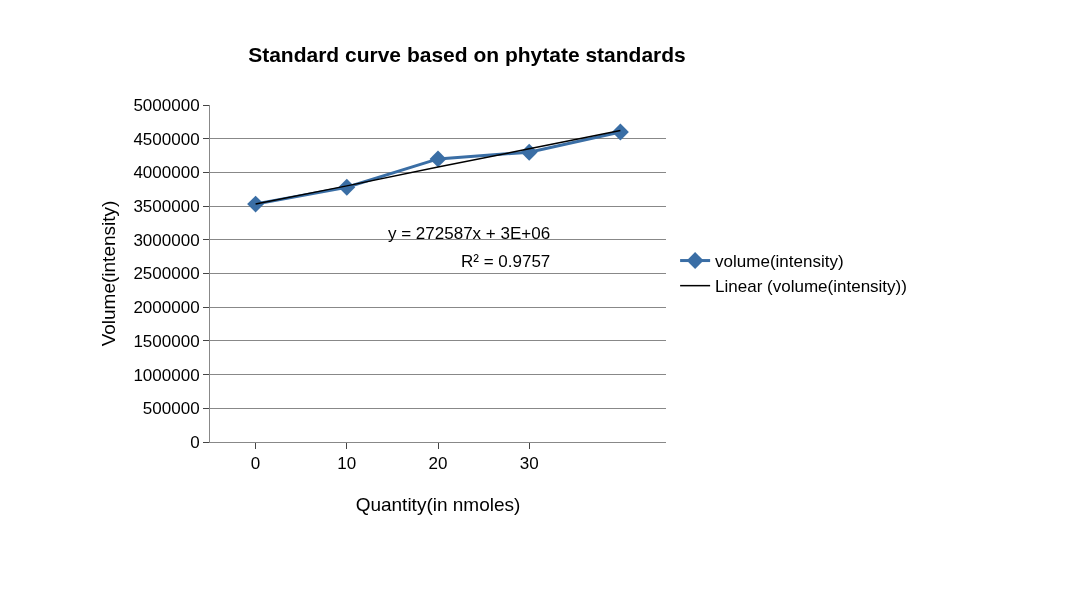 The height and width of the screenshot is (594, 1086). Describe the element at coordinates (166, 375) in the screenshot. I see `y-tick-label: 1000000` at that location.